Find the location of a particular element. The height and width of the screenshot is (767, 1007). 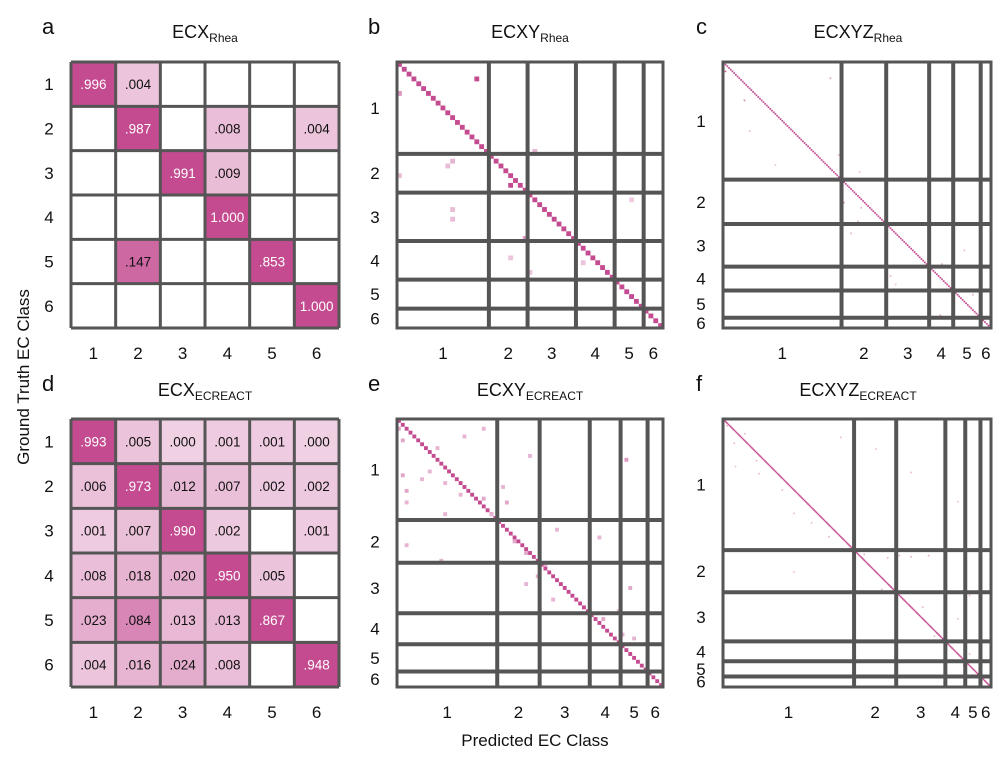

cell-value-label: .020 is located at coordinates (183, 575).